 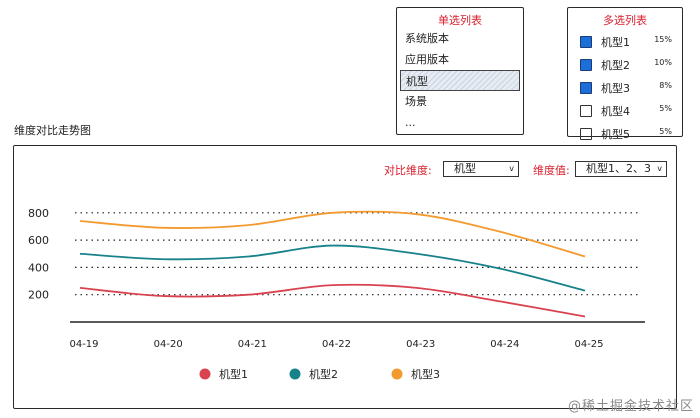 I want to click on multi-item-name: 机型3, so click(x=615, y=88).